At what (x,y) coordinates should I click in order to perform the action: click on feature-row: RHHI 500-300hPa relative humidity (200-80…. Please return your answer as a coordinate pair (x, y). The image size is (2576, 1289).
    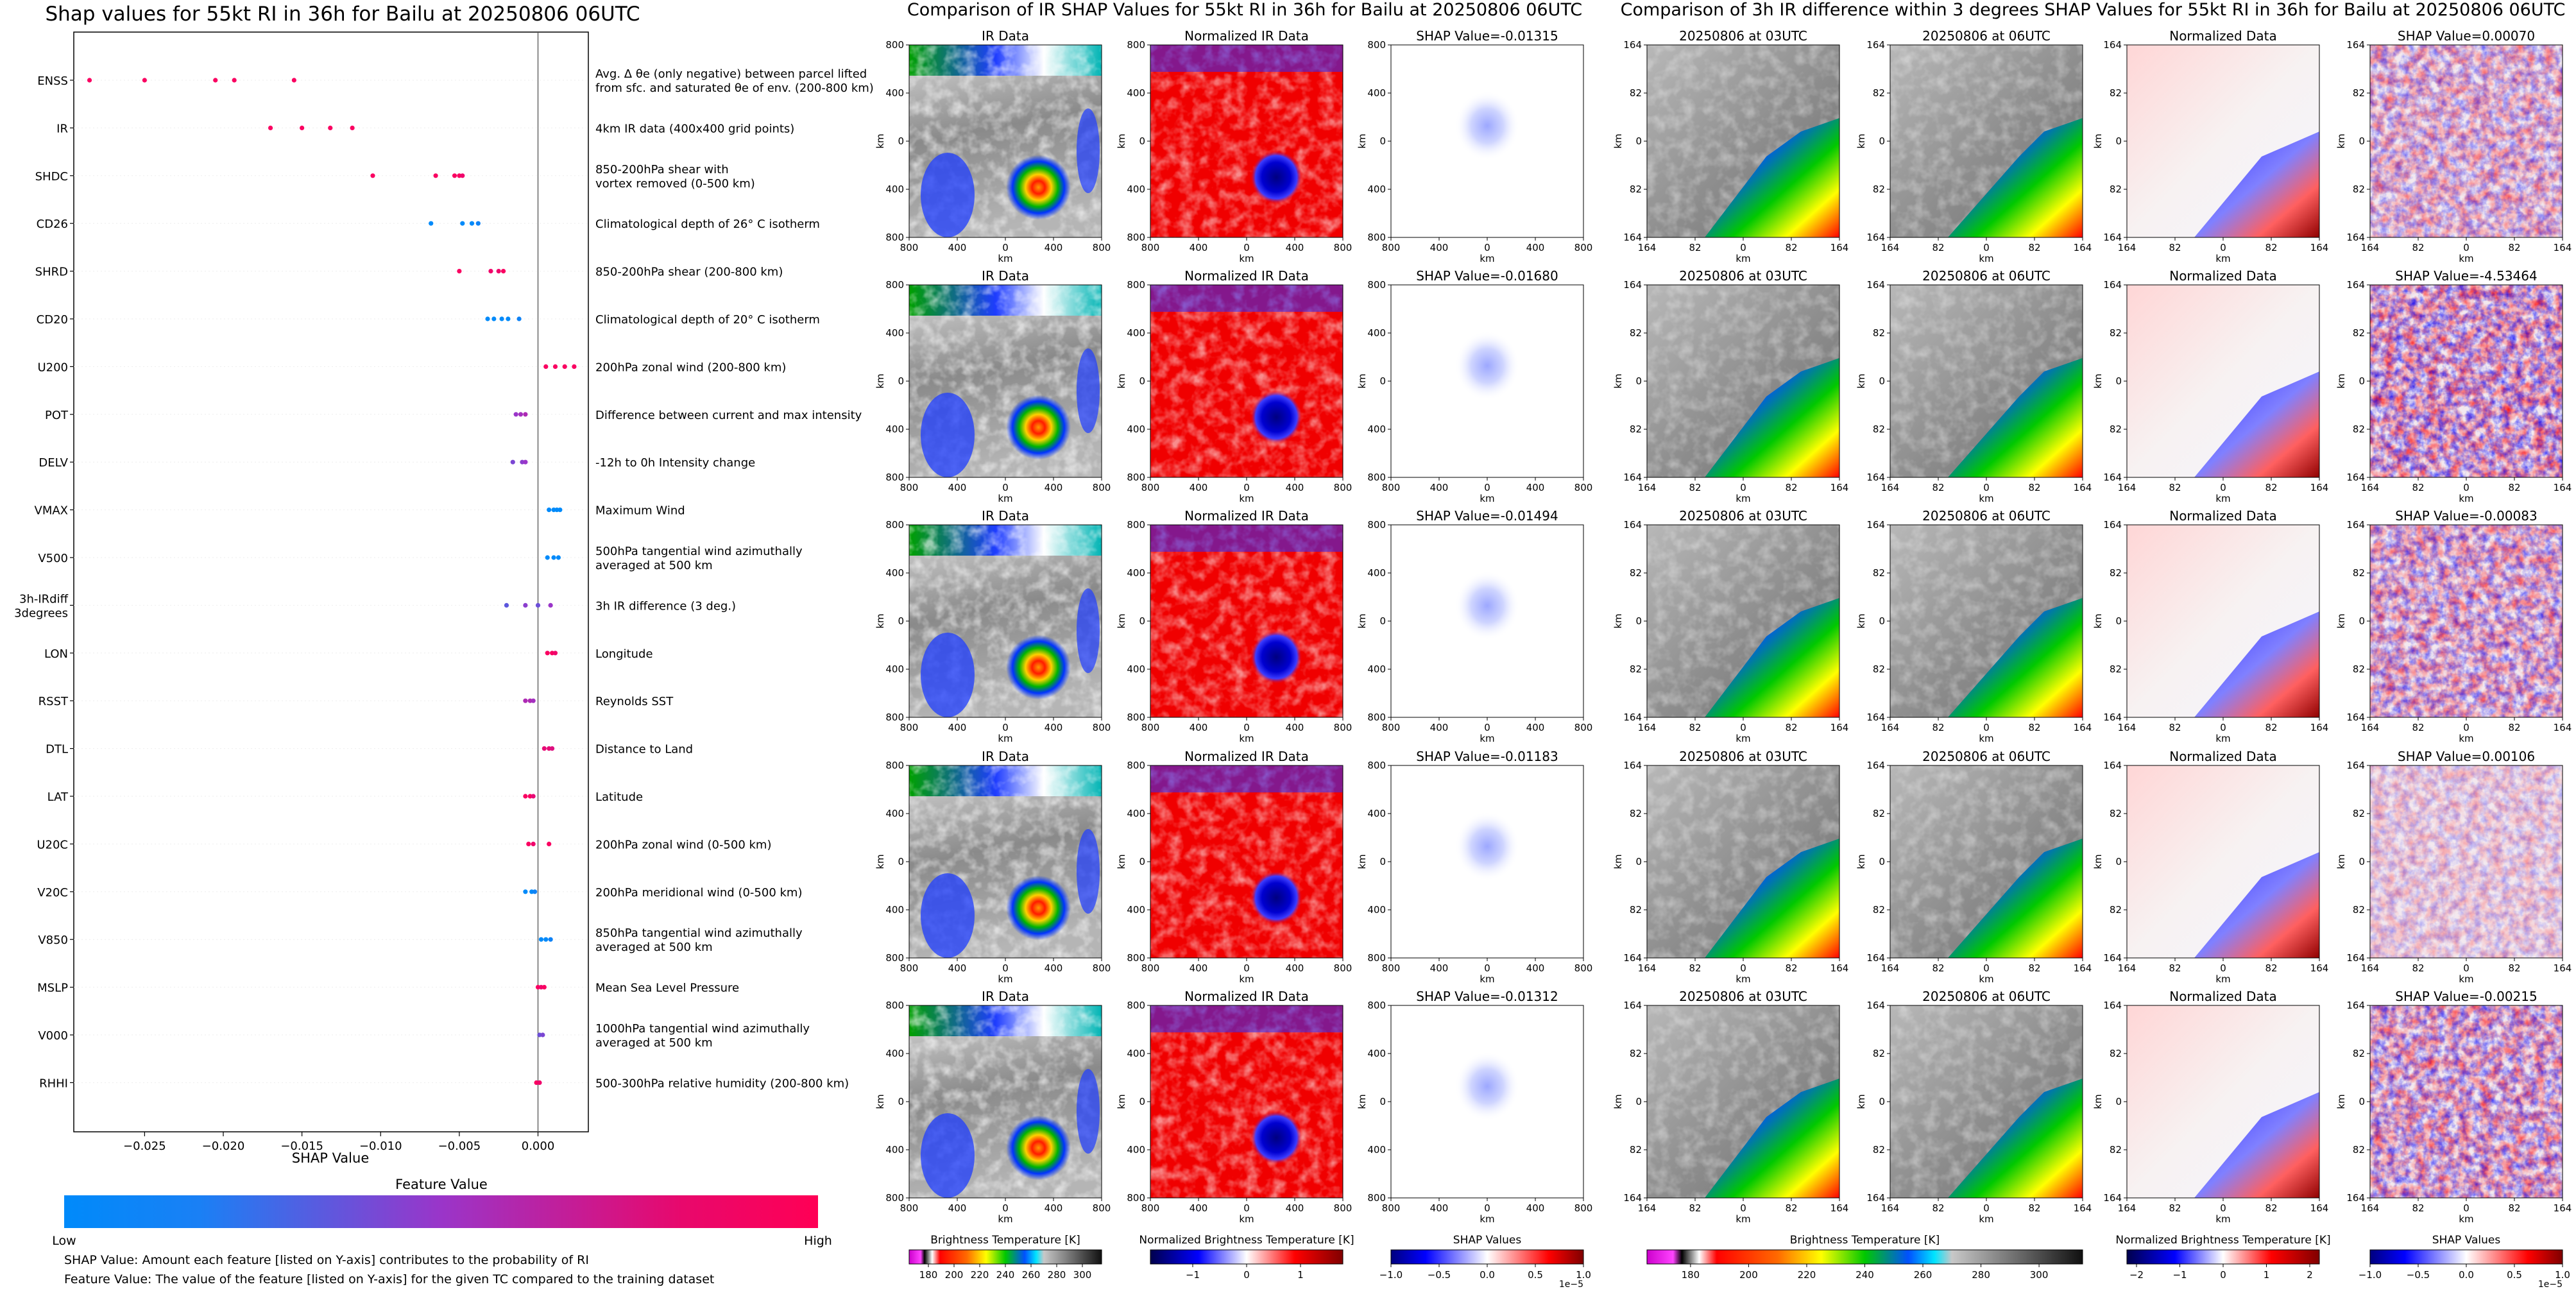
    Looking at the image, I should click on (444, 1083).